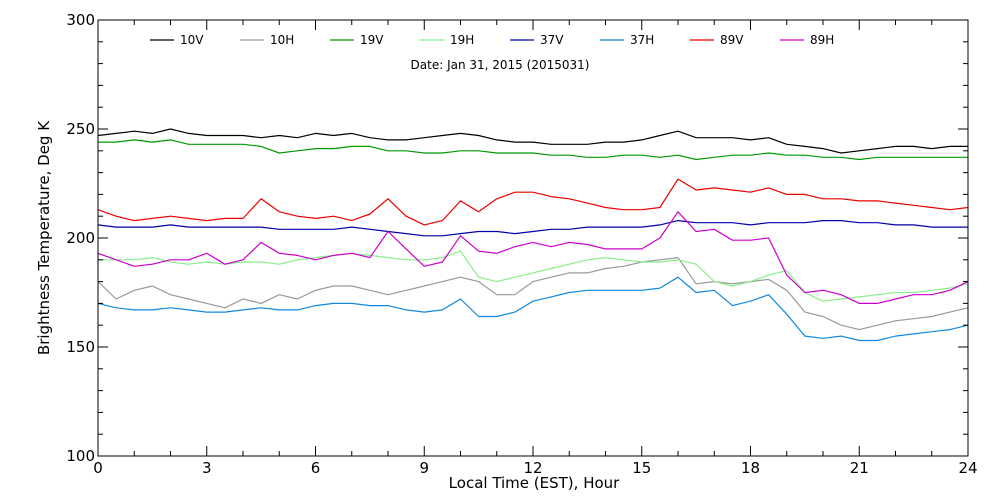 The width and height of the screenshot is (1000, 500). Describe the element at coordinates (967, 468) in the screenshot. I see `x-tick-label: 24` at that location.